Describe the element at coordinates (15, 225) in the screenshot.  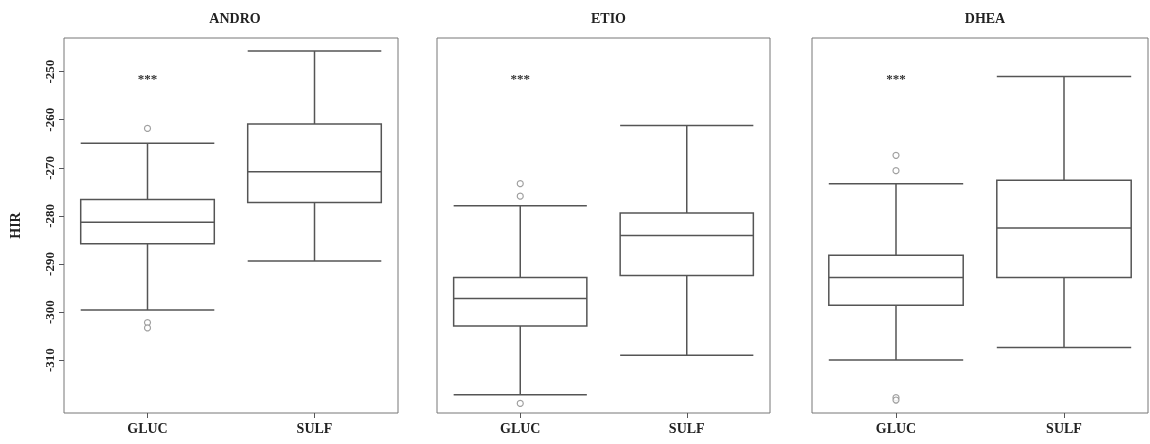
I see `y-axis-title: HIR` at that location.